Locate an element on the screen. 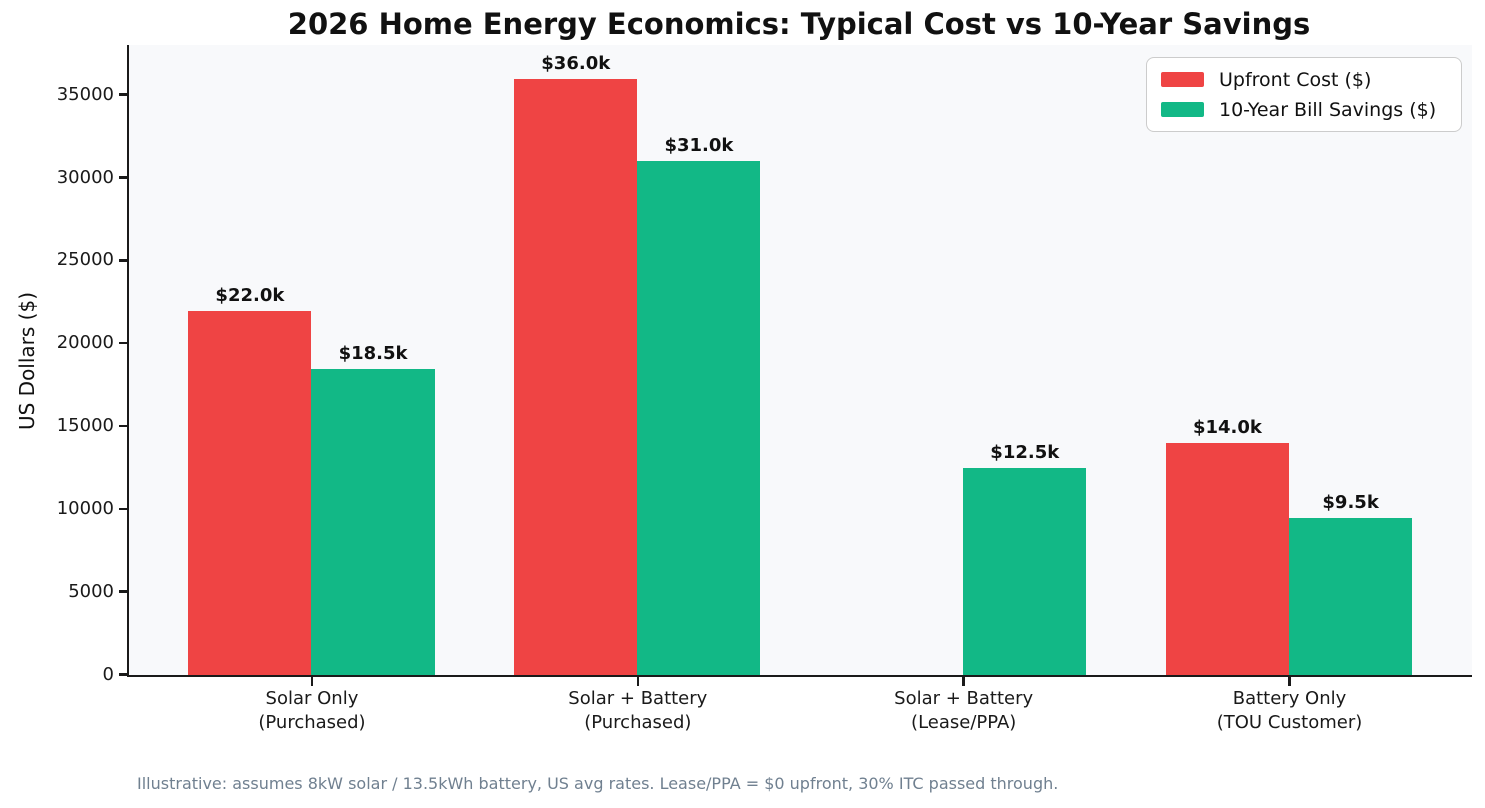 The height and width of the screenshot is (808, 1485). y-tick-label: 10000 is located at coordinates (85, 508).